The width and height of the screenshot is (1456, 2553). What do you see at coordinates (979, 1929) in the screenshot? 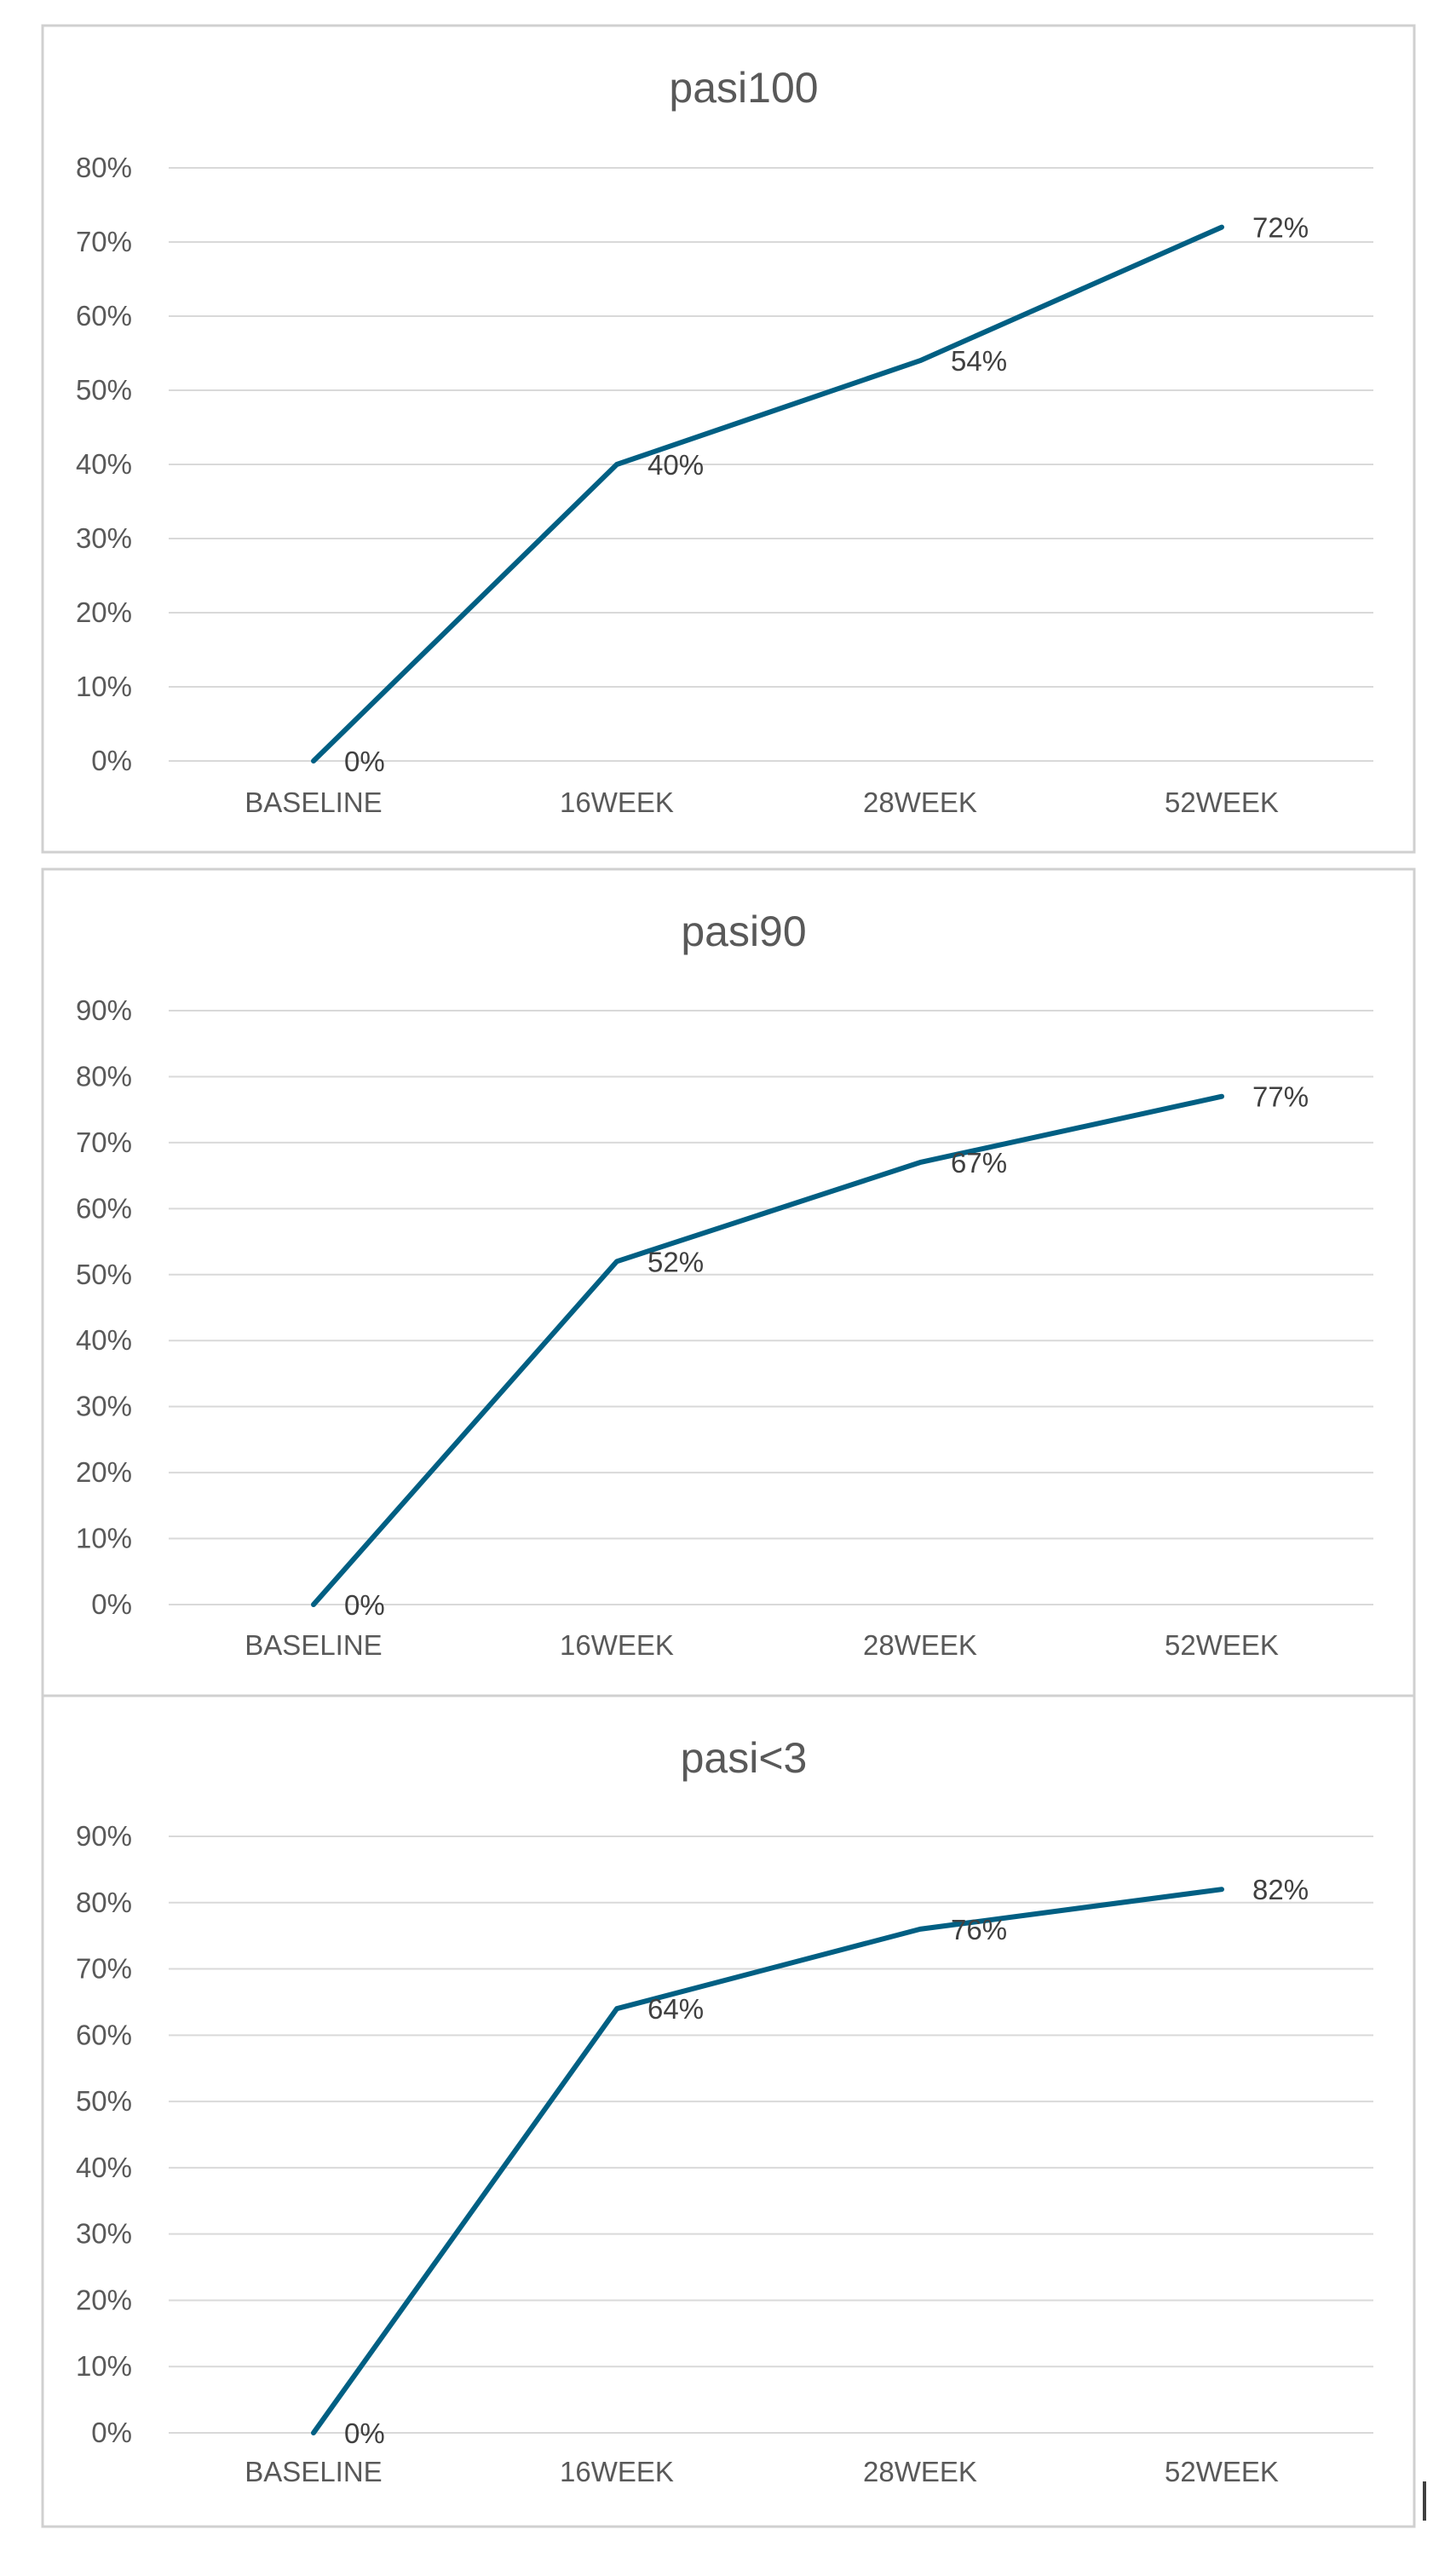
I see `data-label: 76%` at bounding box center [979, 1929].